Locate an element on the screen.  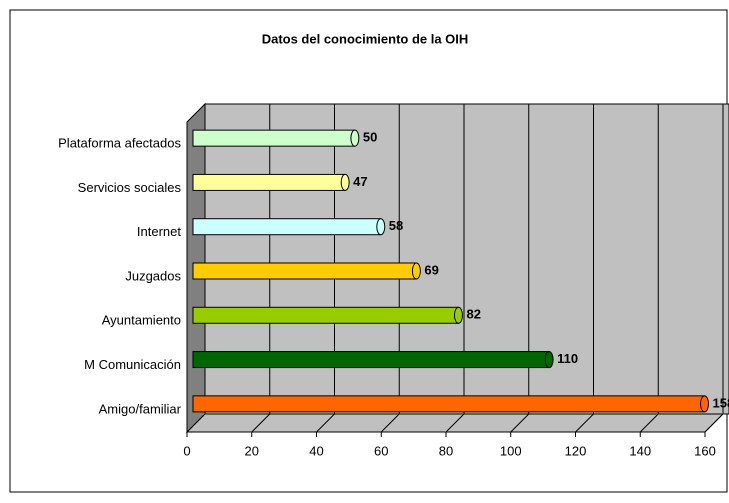
x-tick-label: 60 is located at coordinates (381, 450).